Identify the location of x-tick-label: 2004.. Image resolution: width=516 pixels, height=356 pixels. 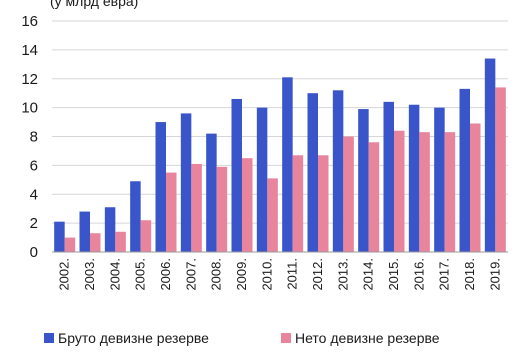
(114, 274).